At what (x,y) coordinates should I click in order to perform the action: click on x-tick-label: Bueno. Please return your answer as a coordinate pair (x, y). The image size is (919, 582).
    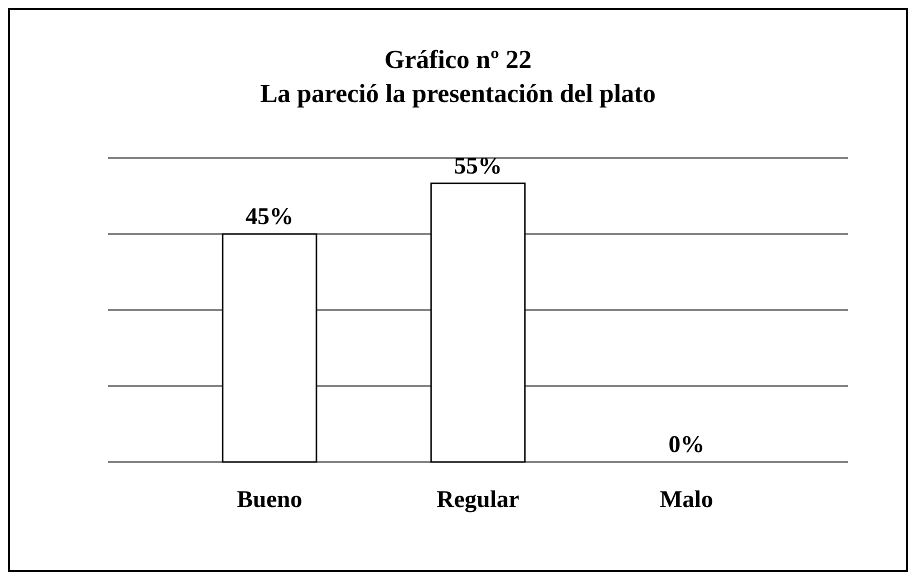
    Looking at the image, I should click on (269, 500).